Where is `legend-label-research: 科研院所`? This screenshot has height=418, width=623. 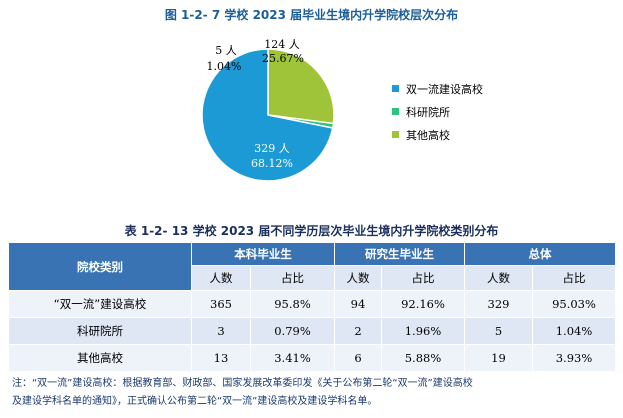 legend-label-research: 科研院所 is located at coordinates (428, 112).